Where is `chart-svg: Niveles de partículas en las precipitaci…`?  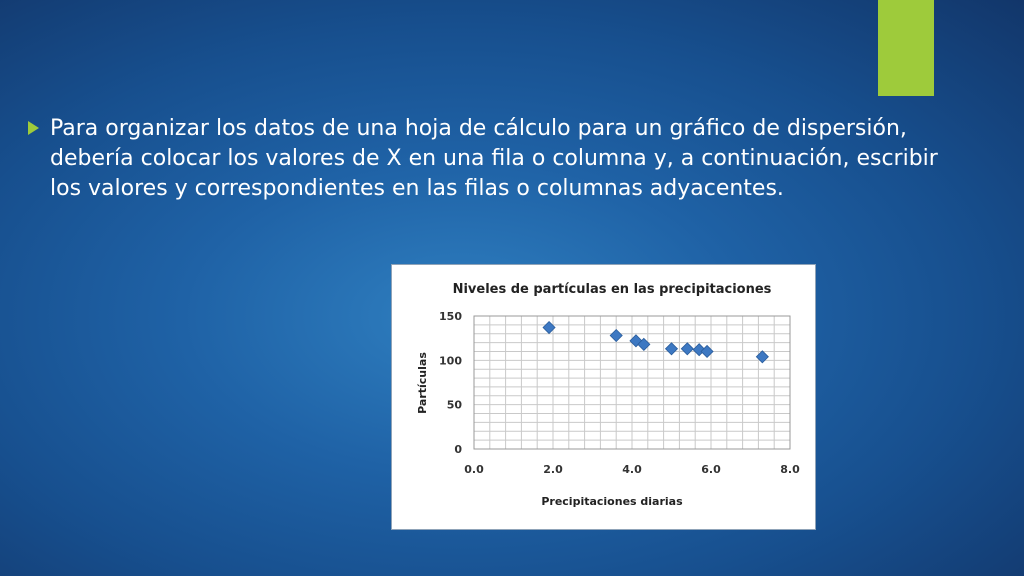
chart-svg: Niveles de partículas en las precipitaci… is located at coordinates (608, 395).